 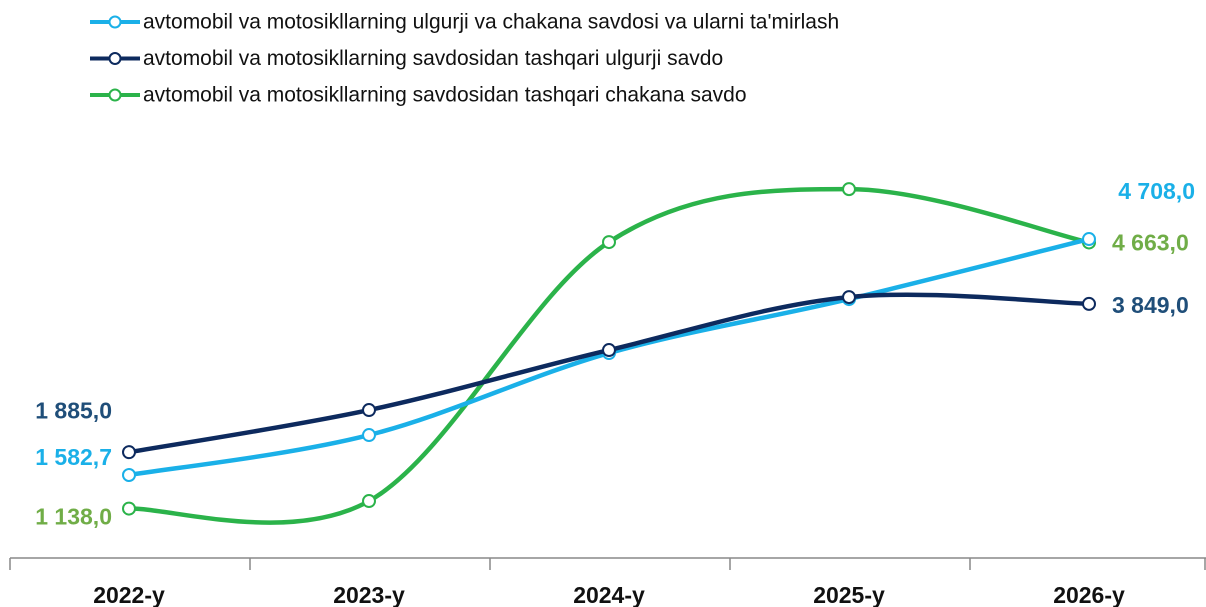 What do you see at coordinates (1089, 594) in the screenshot?
I see `x-tick-label: 2026-y` at bounding box center [1089, 594].